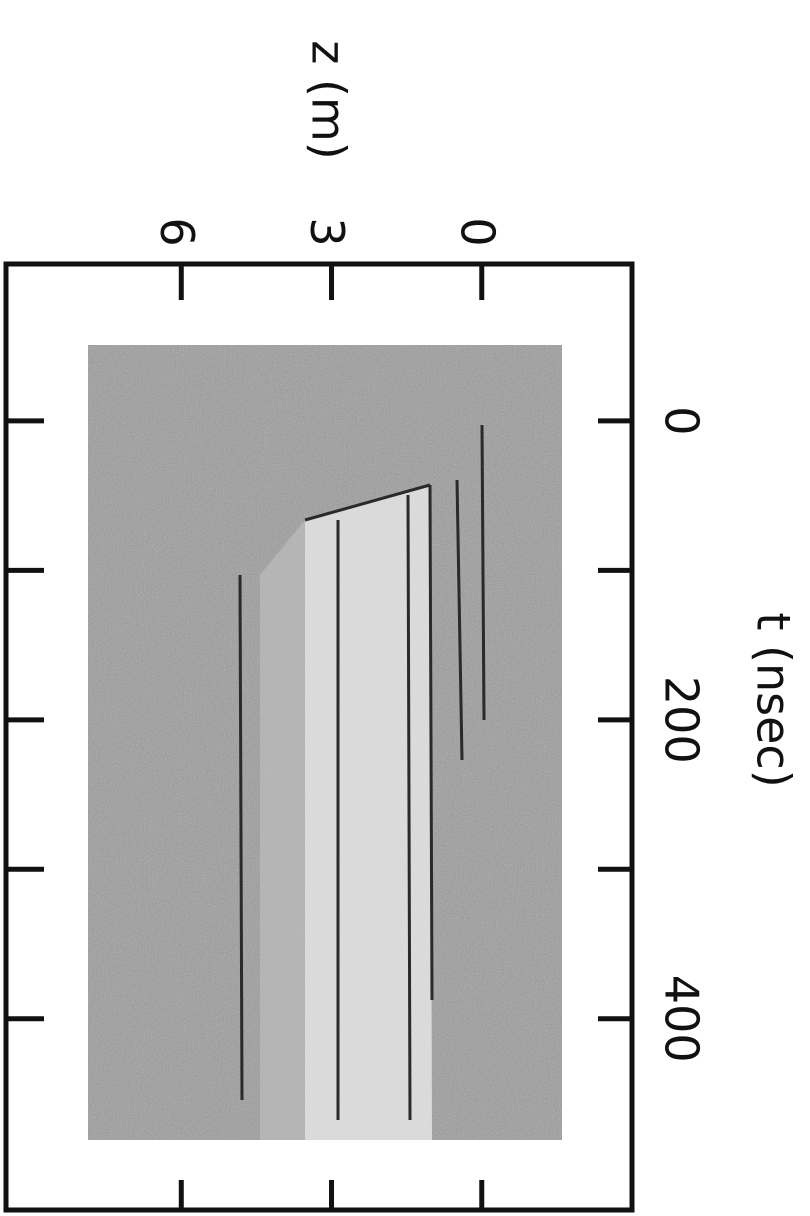 This screenshot has height=1216, width=810. Describe the element at coordinates (682, 1019) in the screenshot. I see `x-tick-label: 400` at that location.